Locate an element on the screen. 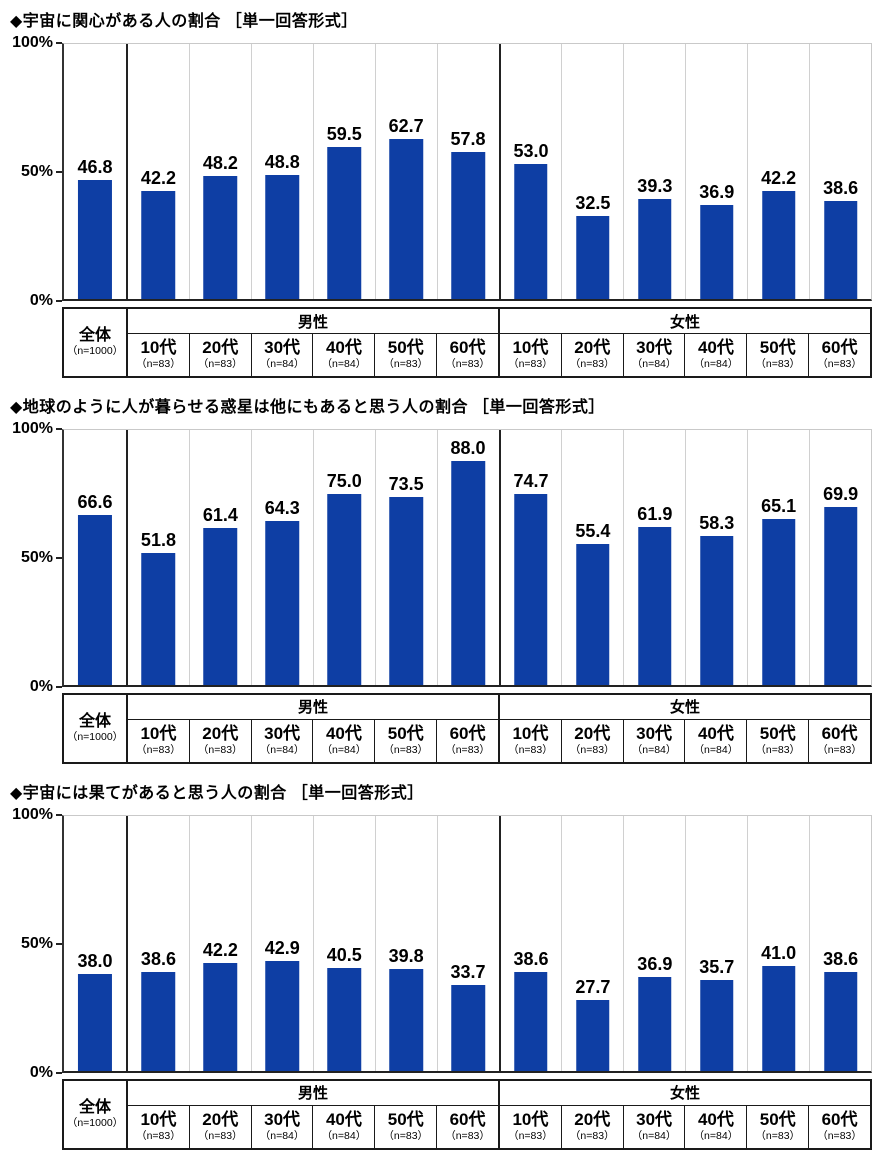 This screenshot has width=880, height=1170. bar-value-label: 38.0 is located at coordinates (95, 960).